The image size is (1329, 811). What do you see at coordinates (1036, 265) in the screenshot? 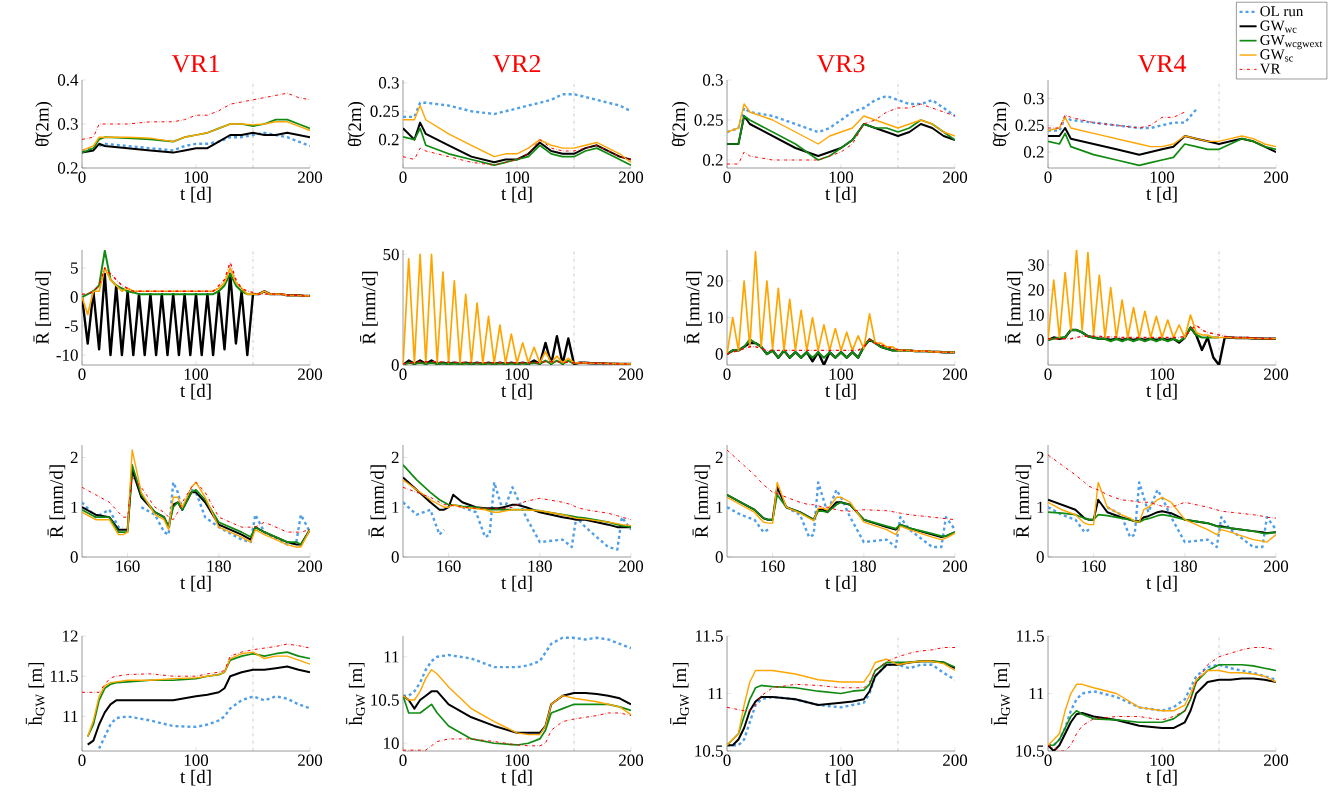
I see `y-tick-label: 30` at bounding box center [1036, 265].